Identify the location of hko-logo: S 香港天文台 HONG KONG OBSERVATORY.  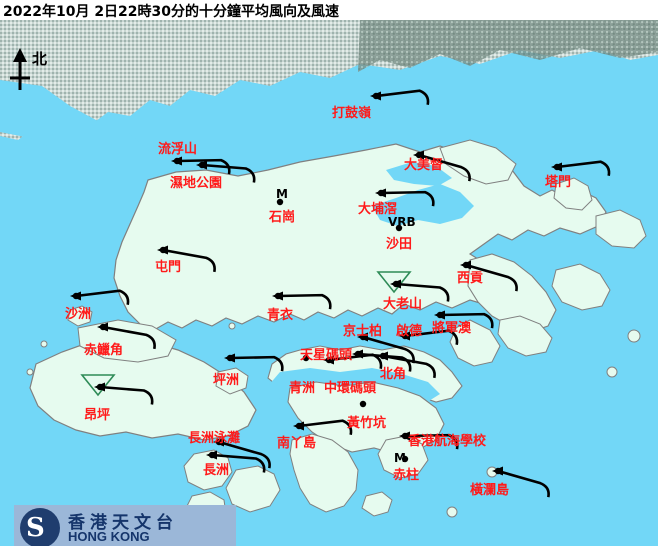
(125, 525).